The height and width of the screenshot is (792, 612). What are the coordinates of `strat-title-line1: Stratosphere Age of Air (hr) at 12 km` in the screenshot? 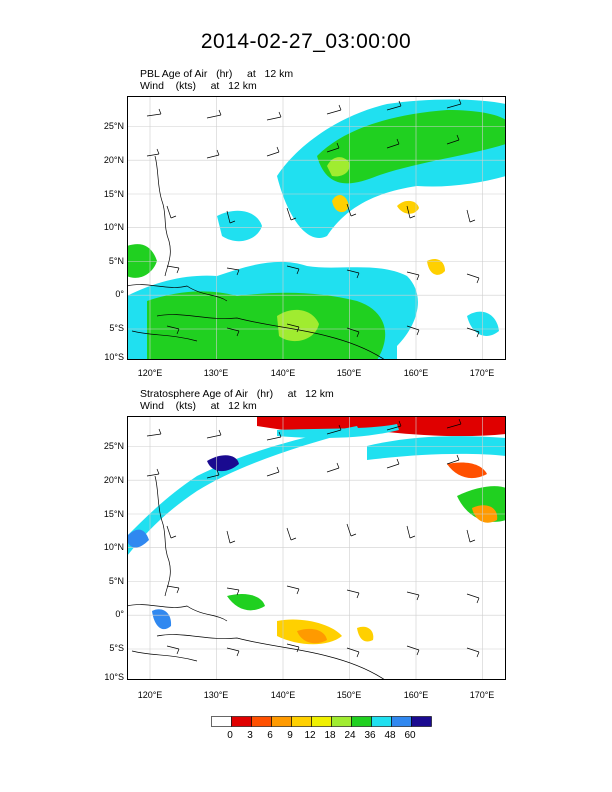 It's located at (237, 394).